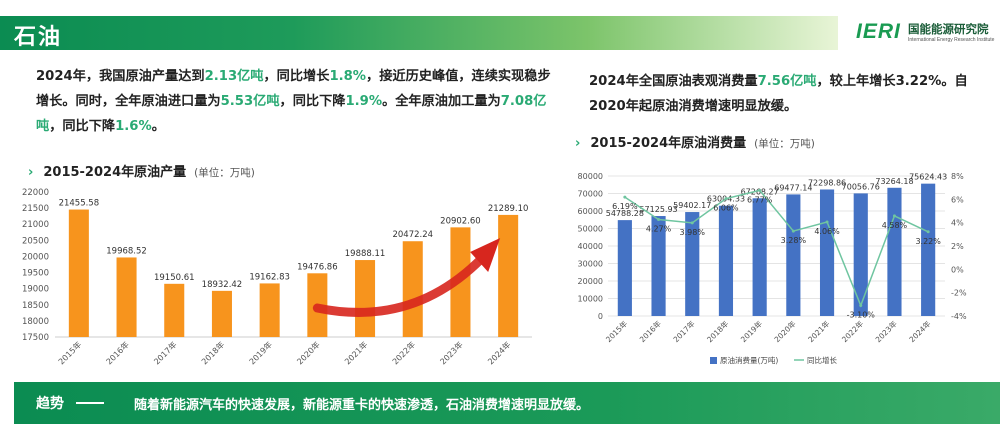 The image size is (1000, 429). Describe the element at coordinates (269, 277) in the screenshot. I see `bar-value-label: 19162.83` at that location.